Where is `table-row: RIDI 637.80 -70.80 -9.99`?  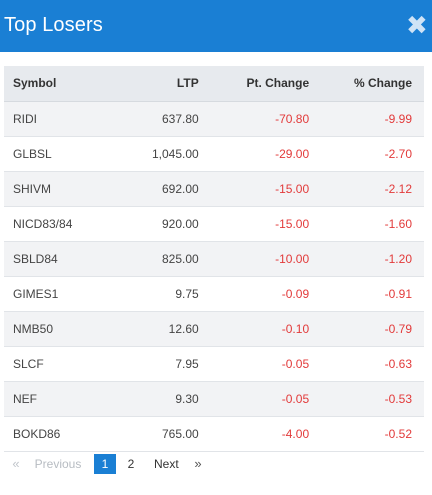
table-row: RIDI 637.80 -70.80 -9.99 is located at coordinates (214, 118).